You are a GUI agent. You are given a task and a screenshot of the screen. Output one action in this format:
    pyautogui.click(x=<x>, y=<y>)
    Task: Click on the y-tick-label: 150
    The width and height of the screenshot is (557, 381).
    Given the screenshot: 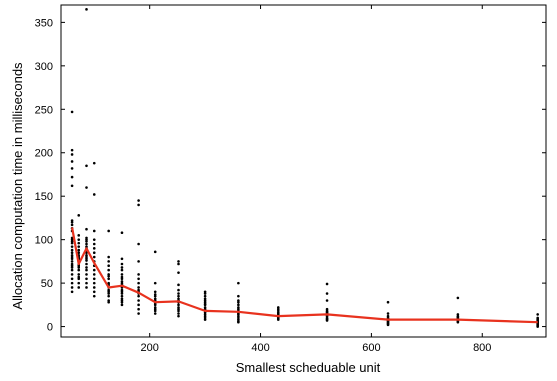 What is the action you would take?
    pyautogui.click(x=44, y=197)
    